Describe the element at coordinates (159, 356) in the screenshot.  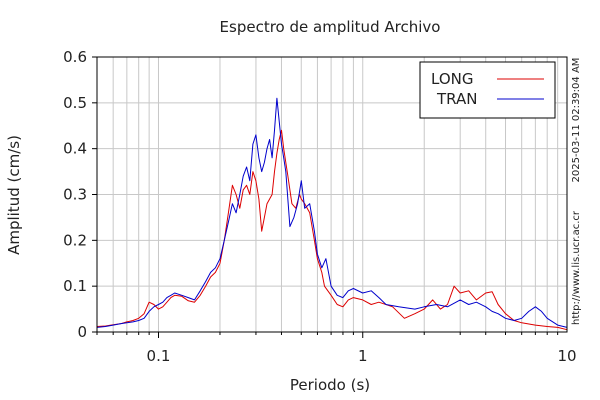
I see `x-tick-label: 0.1` at that location.